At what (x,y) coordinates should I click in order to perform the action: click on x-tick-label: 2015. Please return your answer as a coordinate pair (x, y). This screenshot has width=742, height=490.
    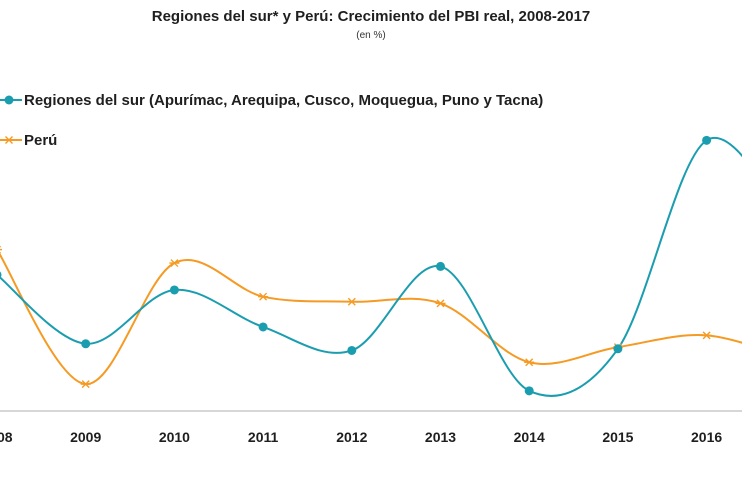
    Looking at the image, I should click on (617, 437).